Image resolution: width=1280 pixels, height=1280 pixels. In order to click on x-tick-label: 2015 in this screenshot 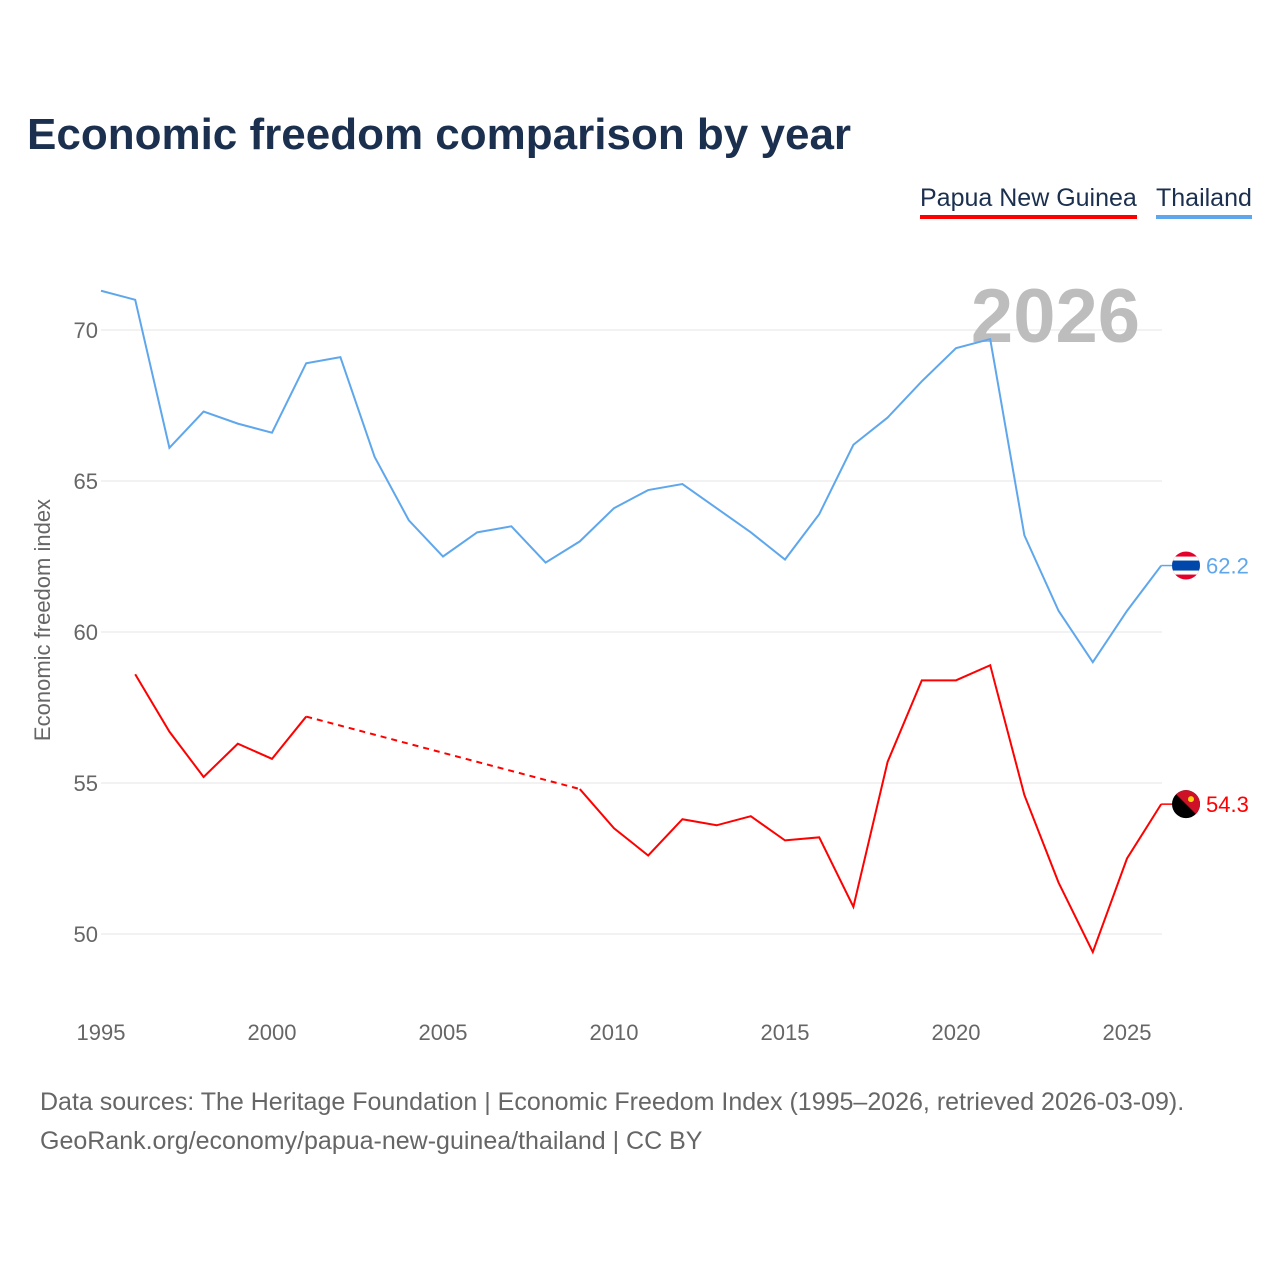, I will do `click(785, 1032)`.